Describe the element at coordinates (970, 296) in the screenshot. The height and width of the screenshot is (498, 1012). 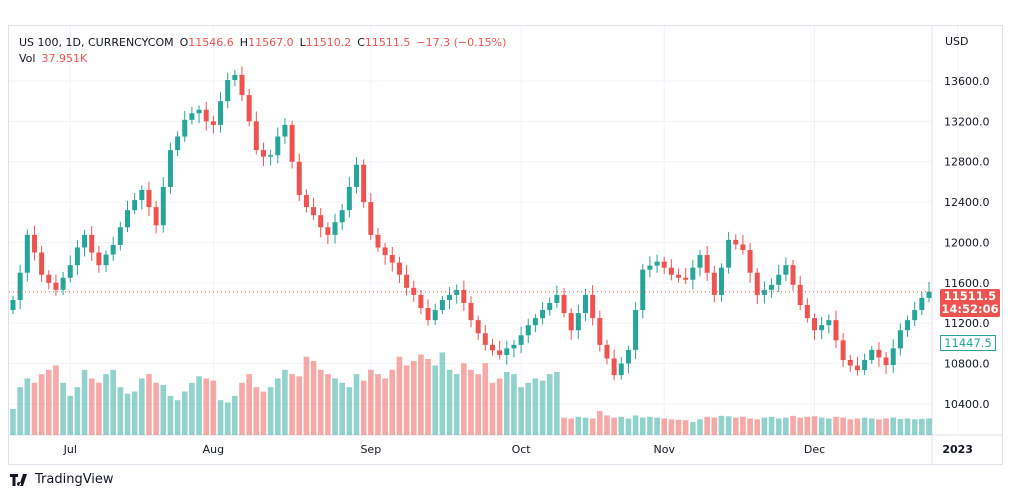
I see `last-price: 11511.5` at that location.